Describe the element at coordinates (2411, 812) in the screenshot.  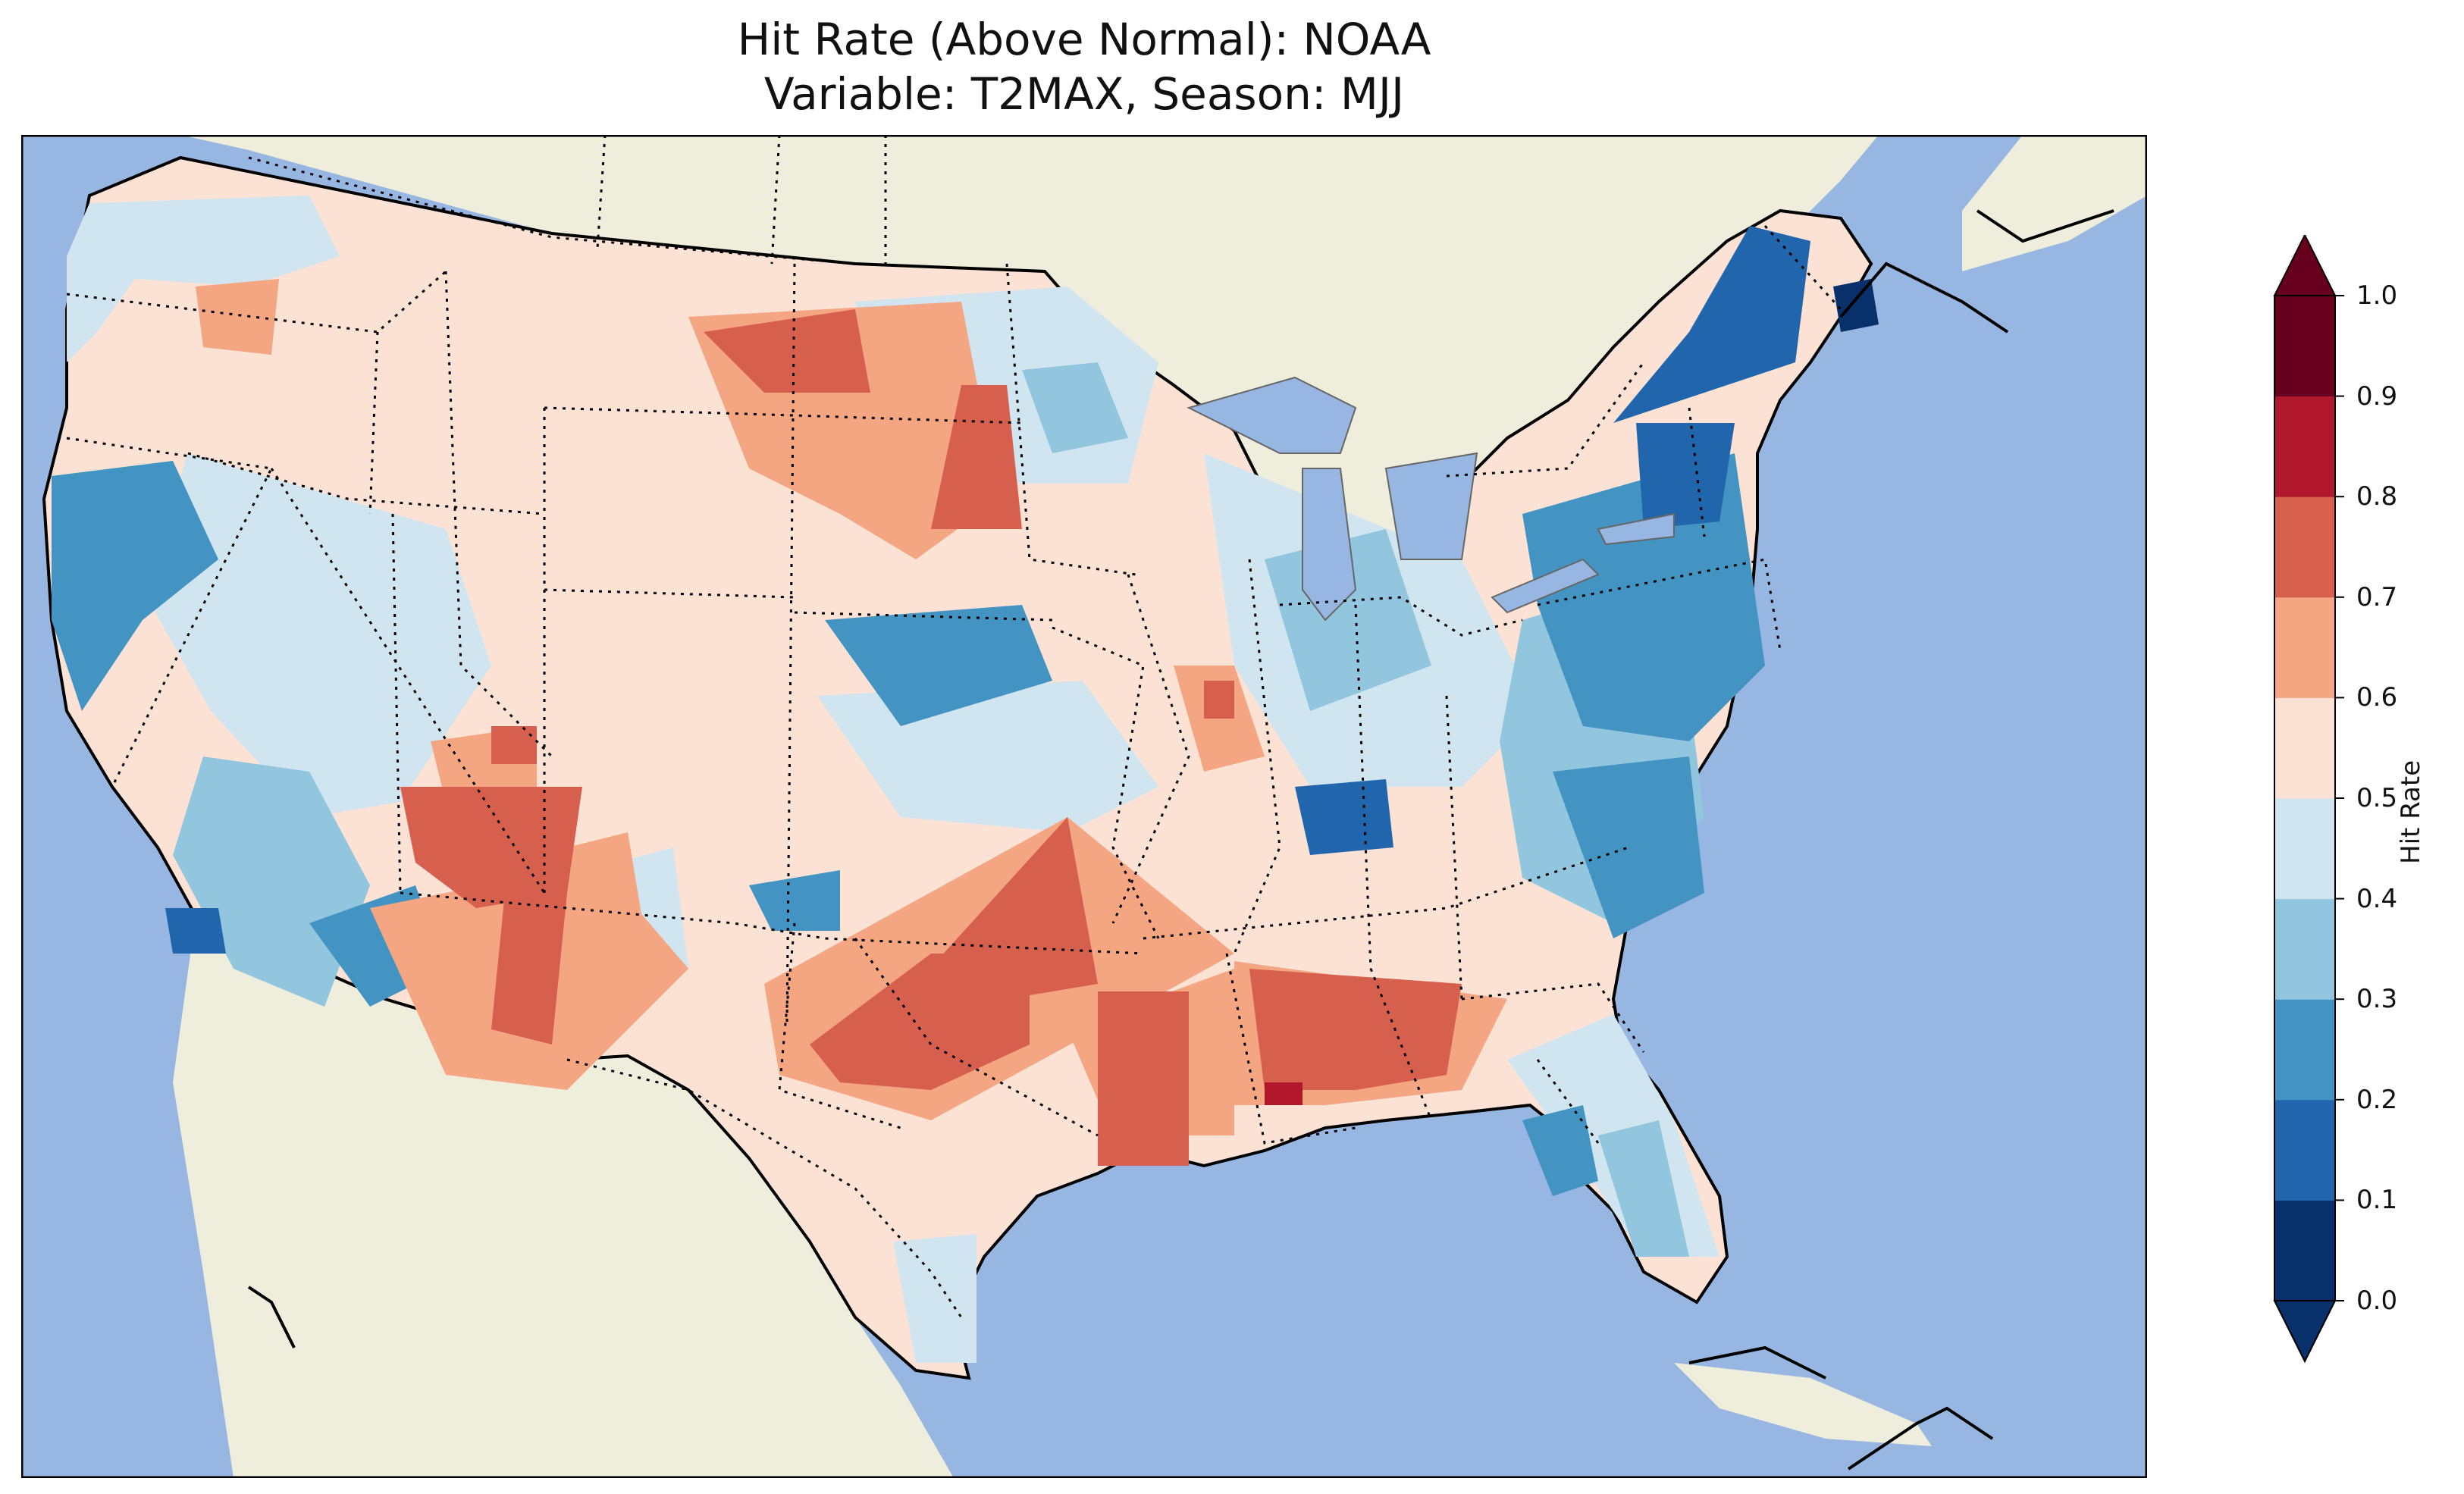
I see `colorbar-label: Hit Rate` at that location.